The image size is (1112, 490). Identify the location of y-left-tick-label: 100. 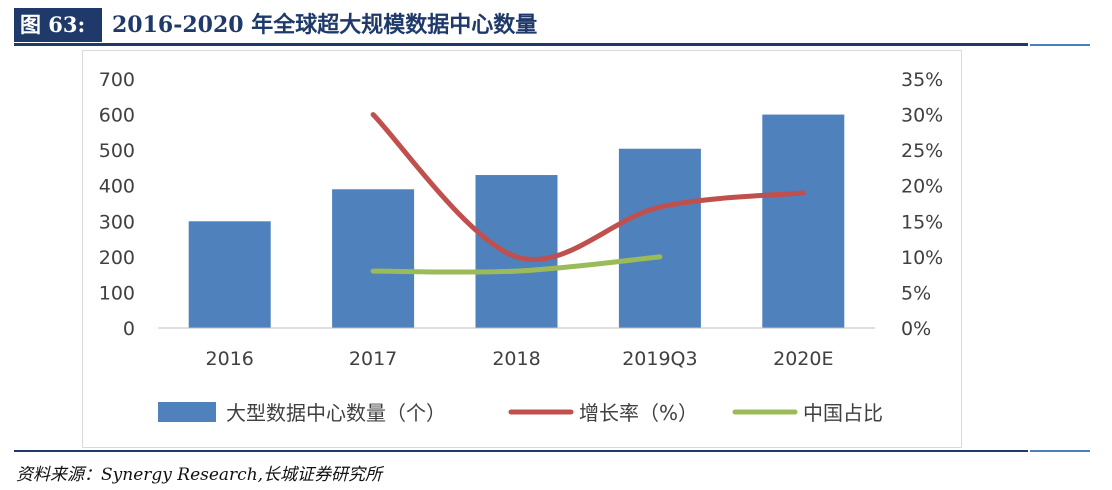
(117, 293).